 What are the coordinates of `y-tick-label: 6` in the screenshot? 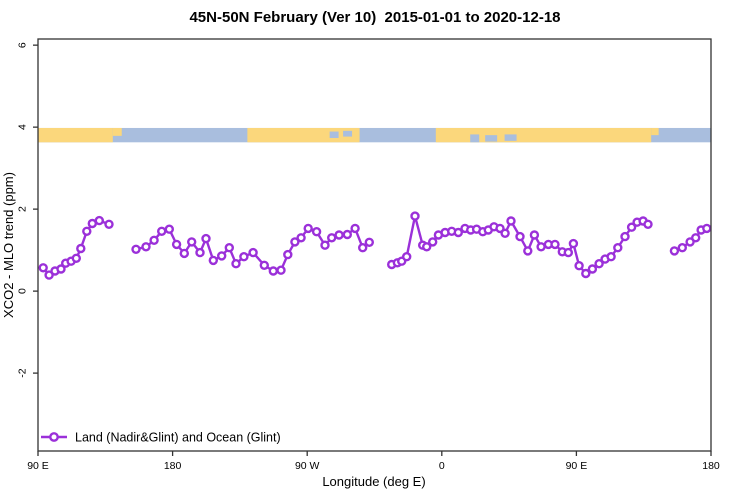 It's located at (23, 45).